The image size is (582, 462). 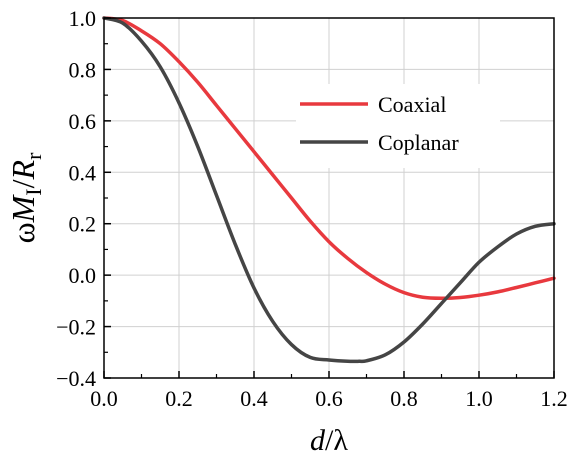 I want to click on legend-label-coplanar: Coplanar, so click(x=418, y=142).